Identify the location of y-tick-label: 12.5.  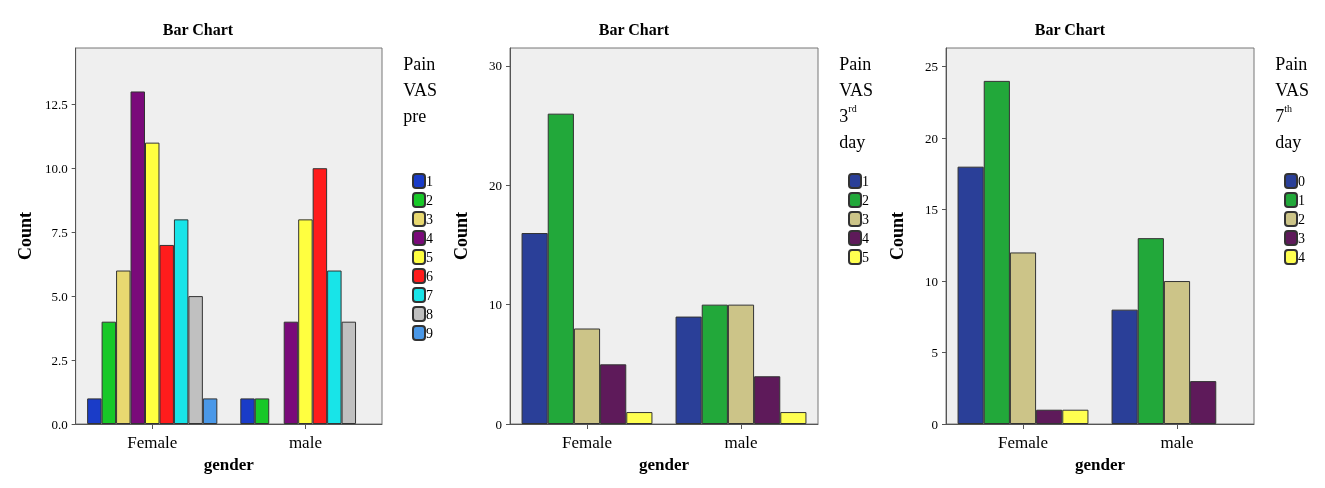
(56, 104).